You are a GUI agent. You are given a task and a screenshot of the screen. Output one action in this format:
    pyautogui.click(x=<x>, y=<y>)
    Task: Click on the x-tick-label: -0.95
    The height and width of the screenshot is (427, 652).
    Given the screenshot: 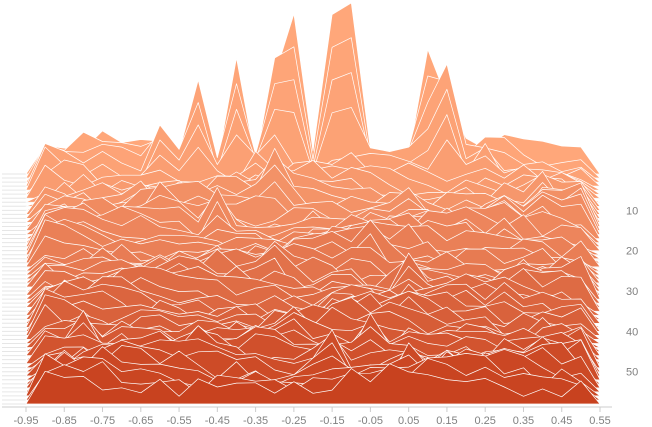 What is the action you would take?
    pyautogui.click(x=25, y=421)
    